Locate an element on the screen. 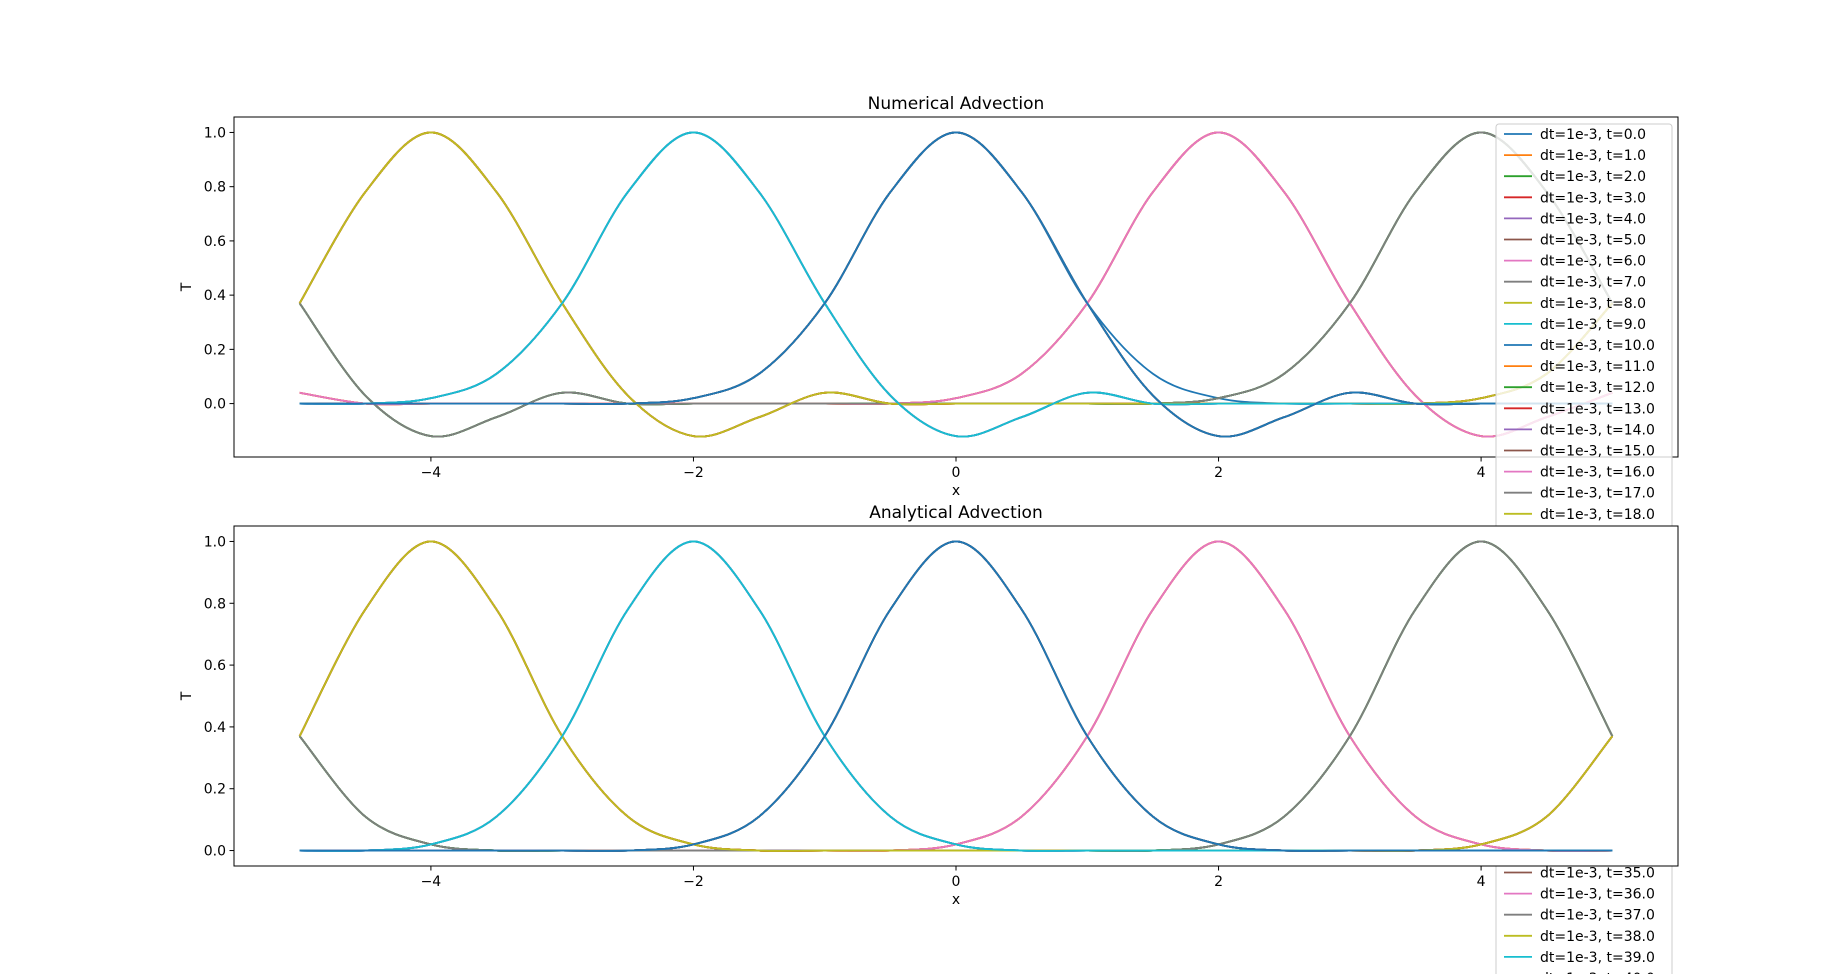 Image resolution: width=1848 pixels, height=974 pixels. legend-label: dt=1e-3, t=35.0 is located at coordinates (1597, 874).